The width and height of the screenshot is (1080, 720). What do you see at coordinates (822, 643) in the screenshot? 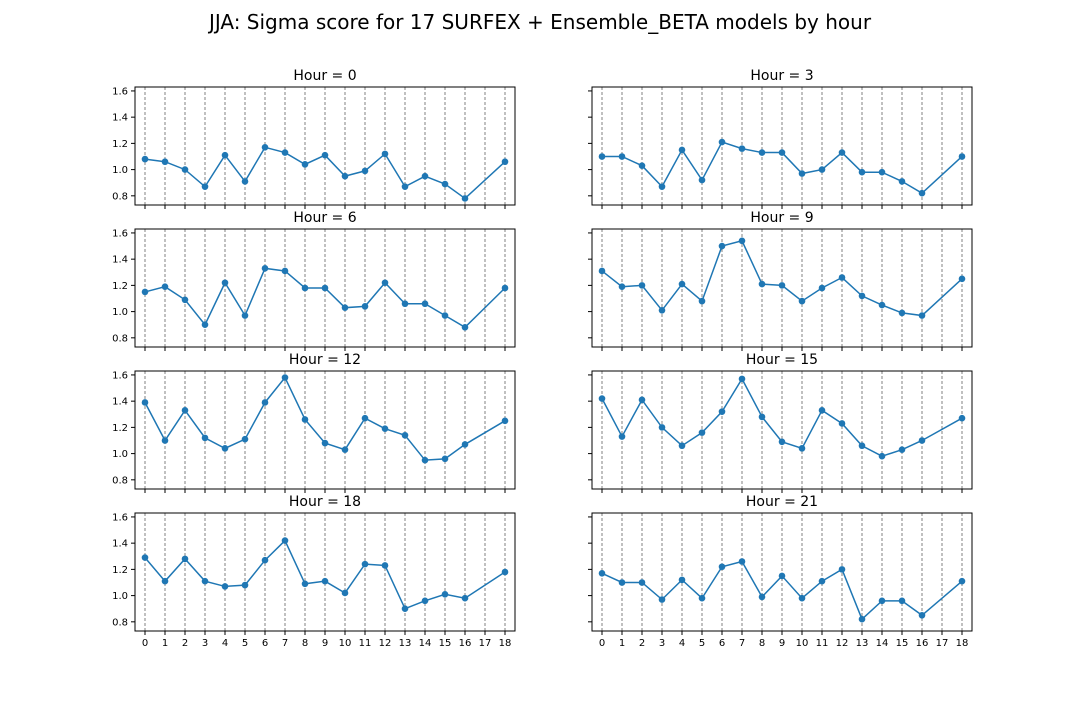
I see `x-tick-label: 11` at bounding box center [822, 643].